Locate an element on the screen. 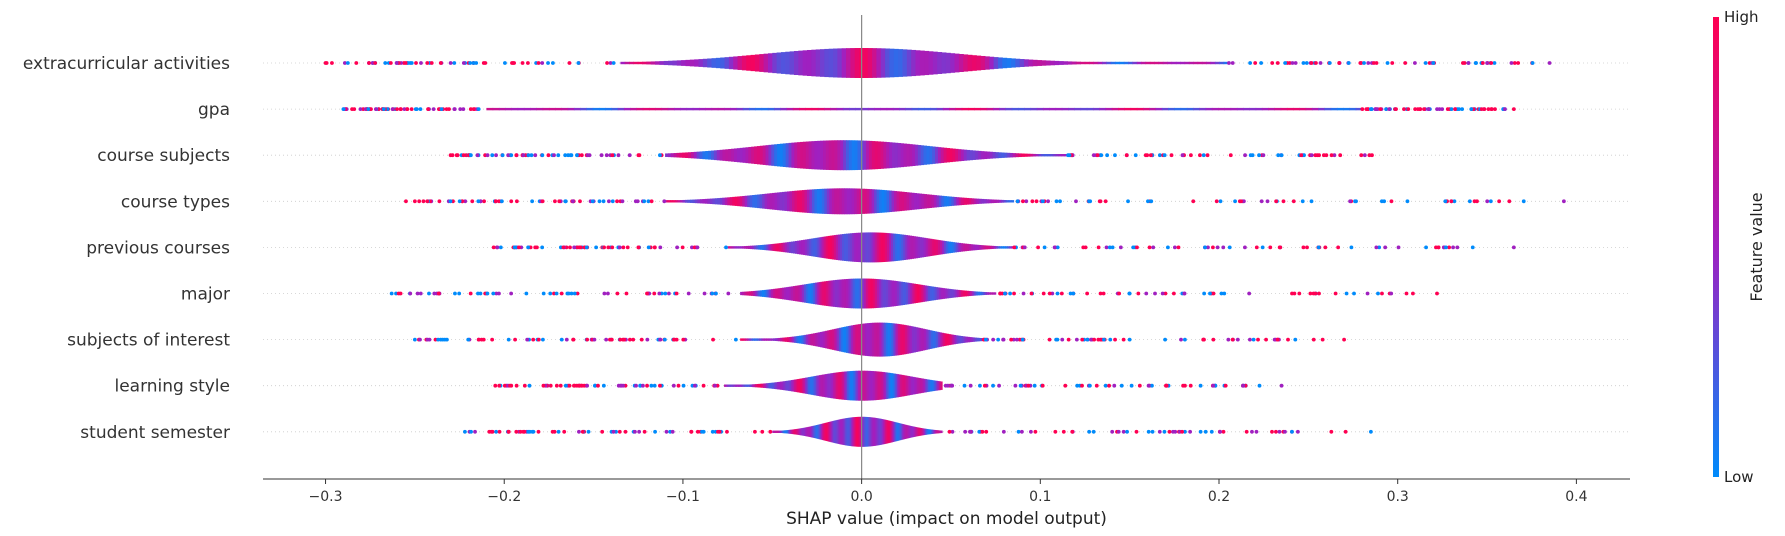  feature-label: student semester is located at coordinates (155, 433).